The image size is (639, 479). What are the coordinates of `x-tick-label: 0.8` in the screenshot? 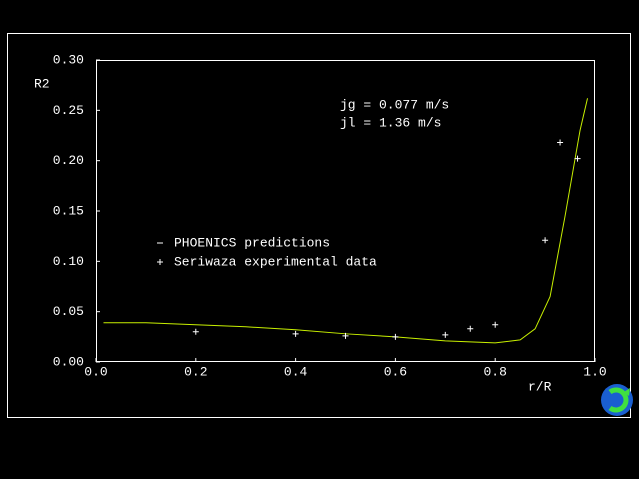 It's located at (494, 371).